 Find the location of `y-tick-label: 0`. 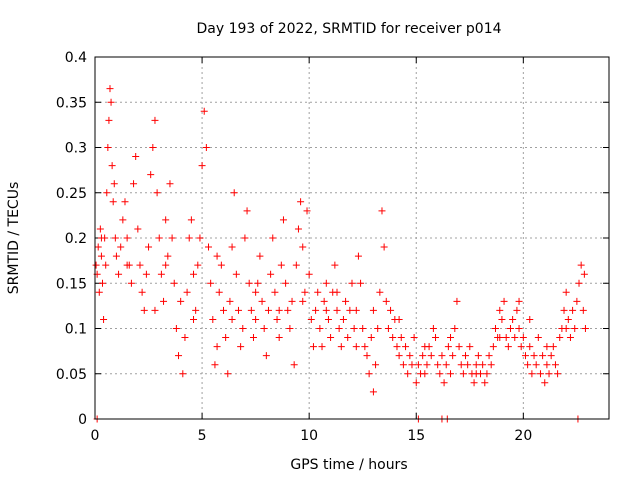

y-tick-label: 0 is located at coordinates (82, 420).